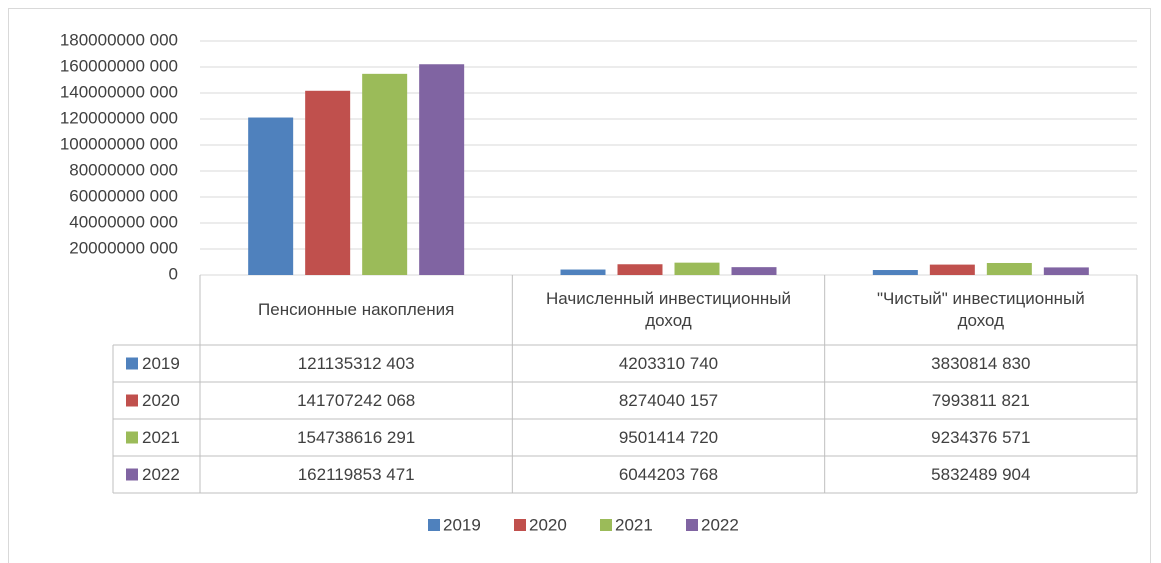 The image size is (1161, 563). I want to click on y-tick-label: 120000000 000, so click(119, 117).